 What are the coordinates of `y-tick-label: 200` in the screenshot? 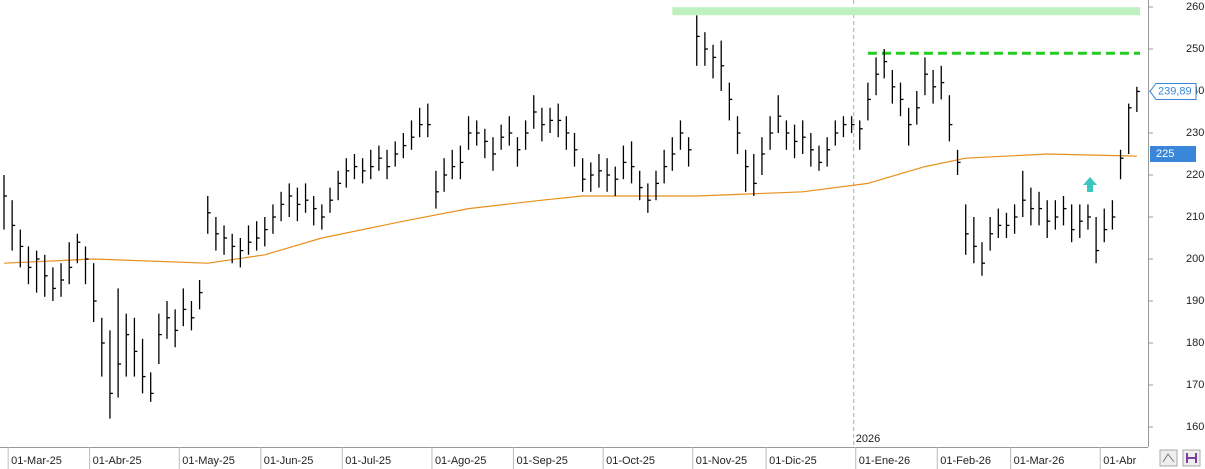 It's located at (1195, 259).